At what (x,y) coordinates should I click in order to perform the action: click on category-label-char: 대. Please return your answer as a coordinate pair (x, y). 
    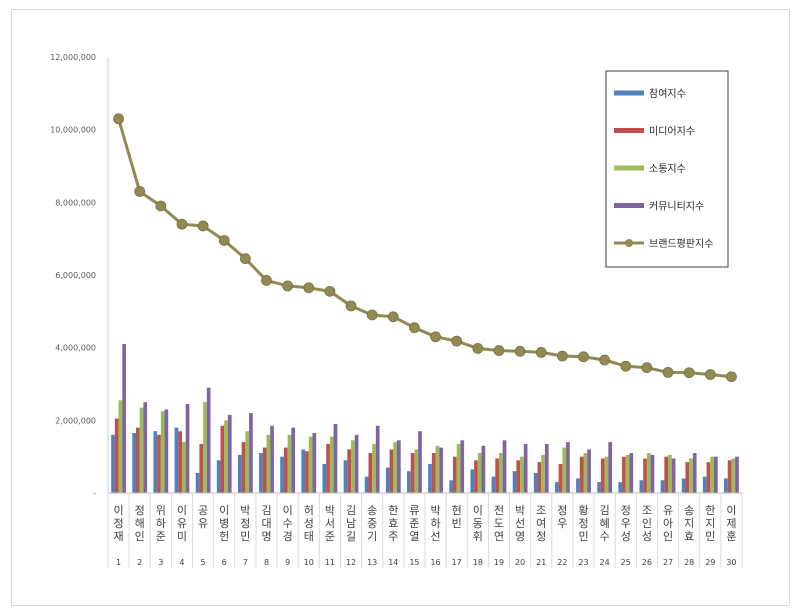
    Looking at the image, I should click on (266, 523).